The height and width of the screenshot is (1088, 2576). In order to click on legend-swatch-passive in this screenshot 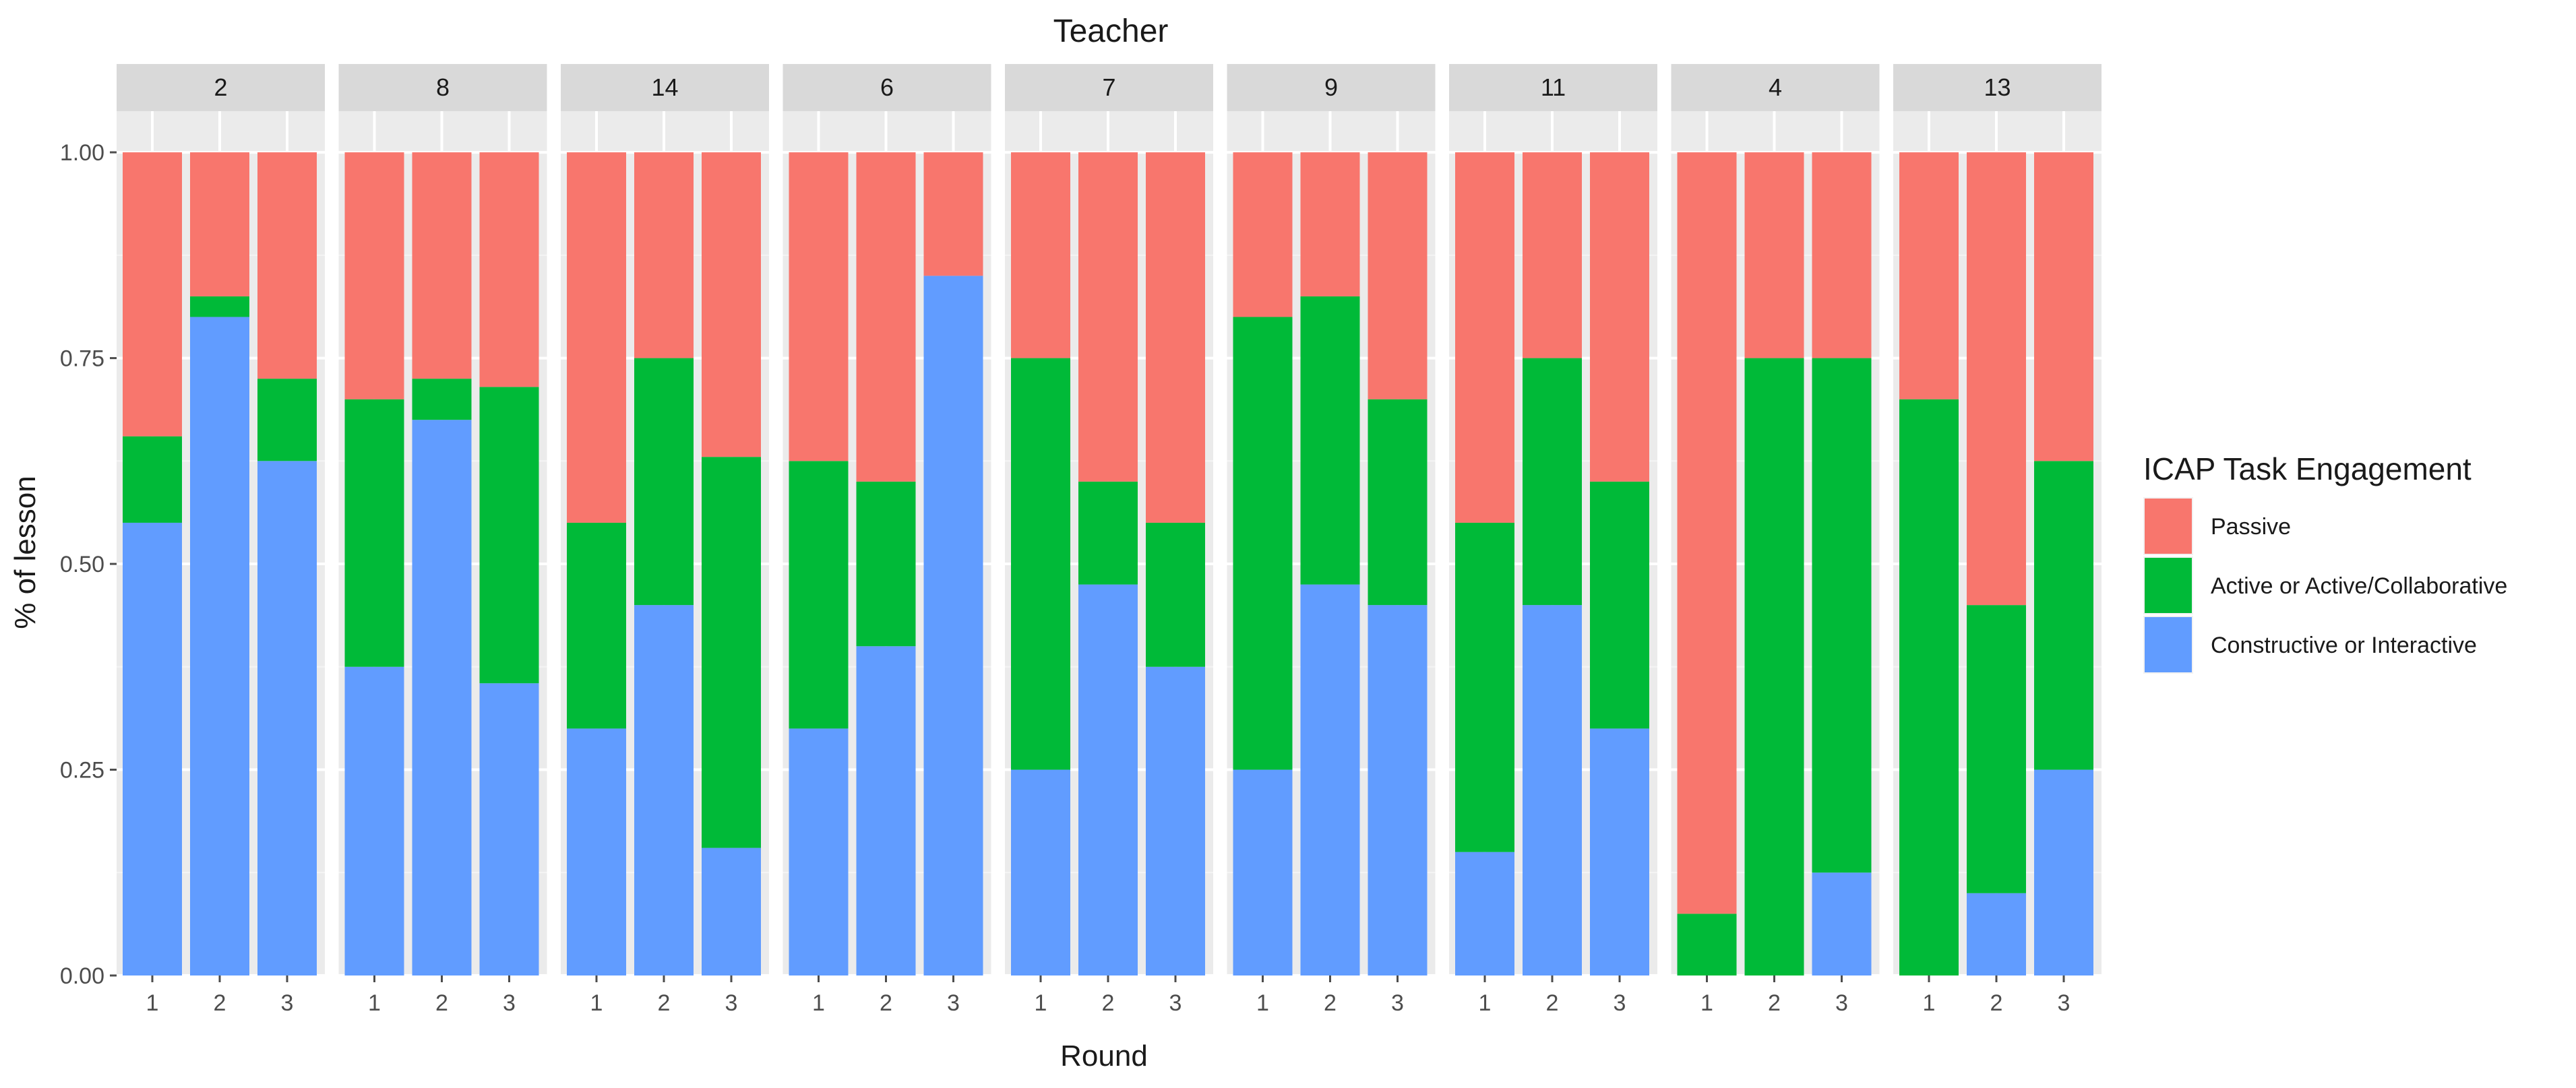, I will do `click(2168, 526)`.